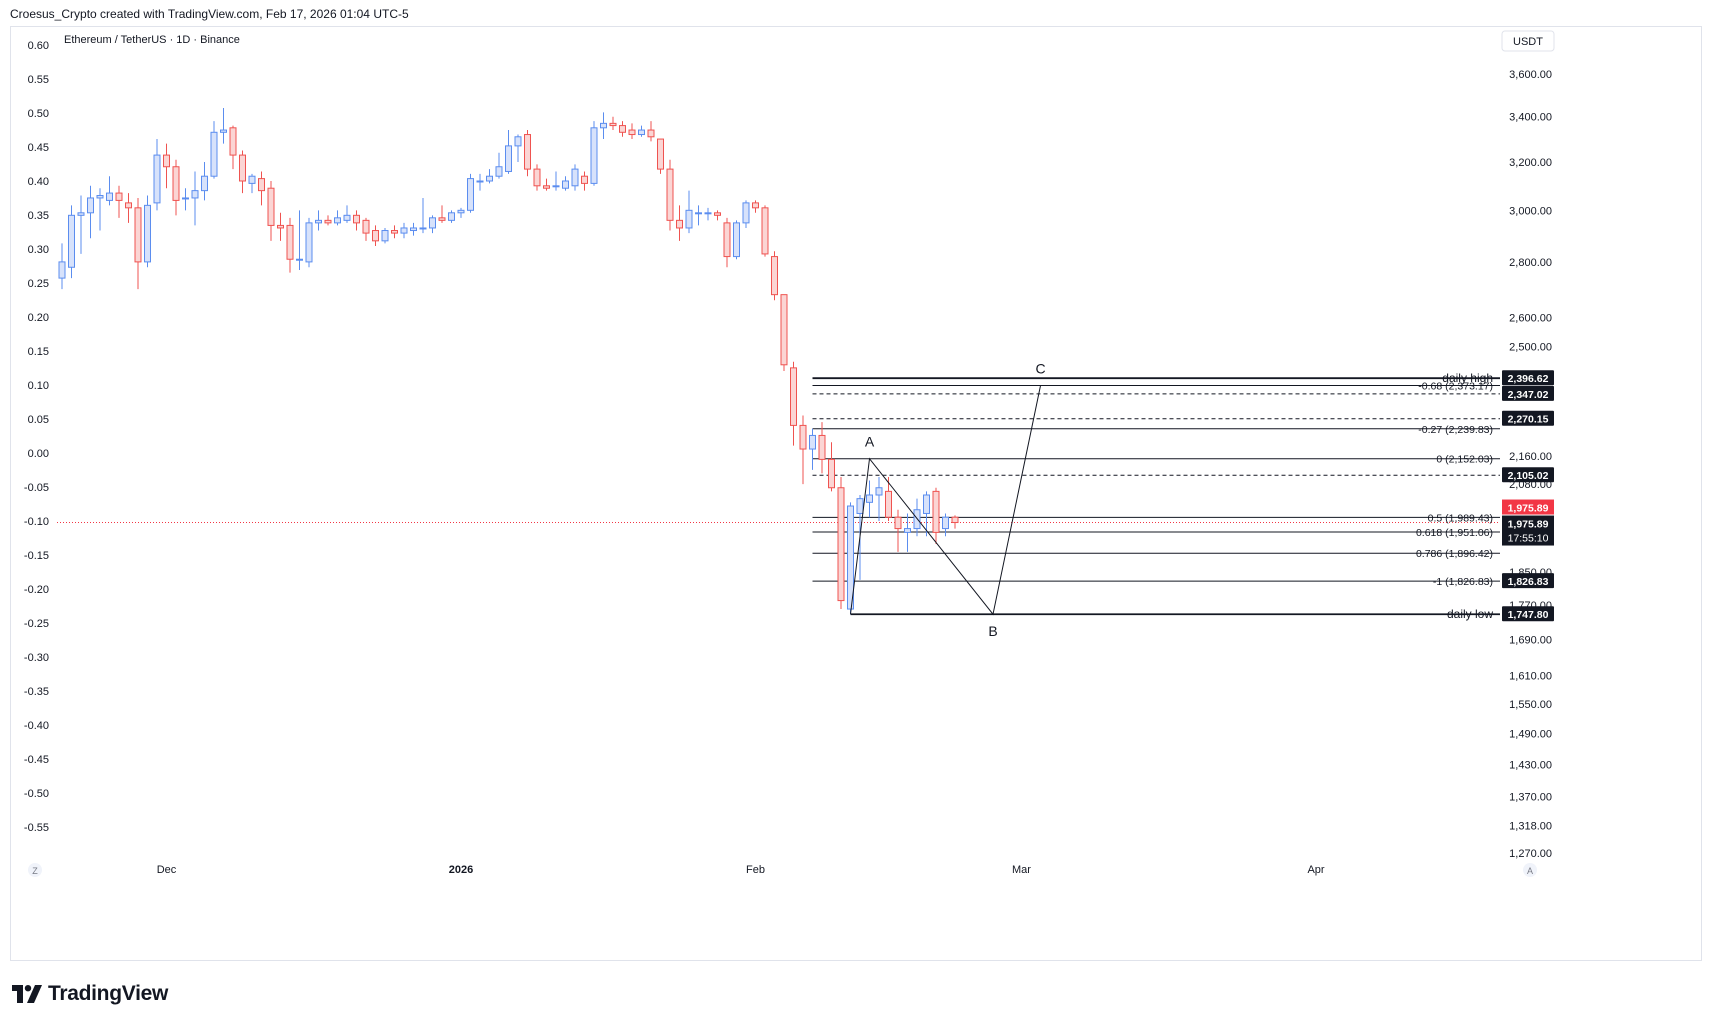 The image size is (1711, 1021). I want to click on scale-button-log, so click(35, 870).